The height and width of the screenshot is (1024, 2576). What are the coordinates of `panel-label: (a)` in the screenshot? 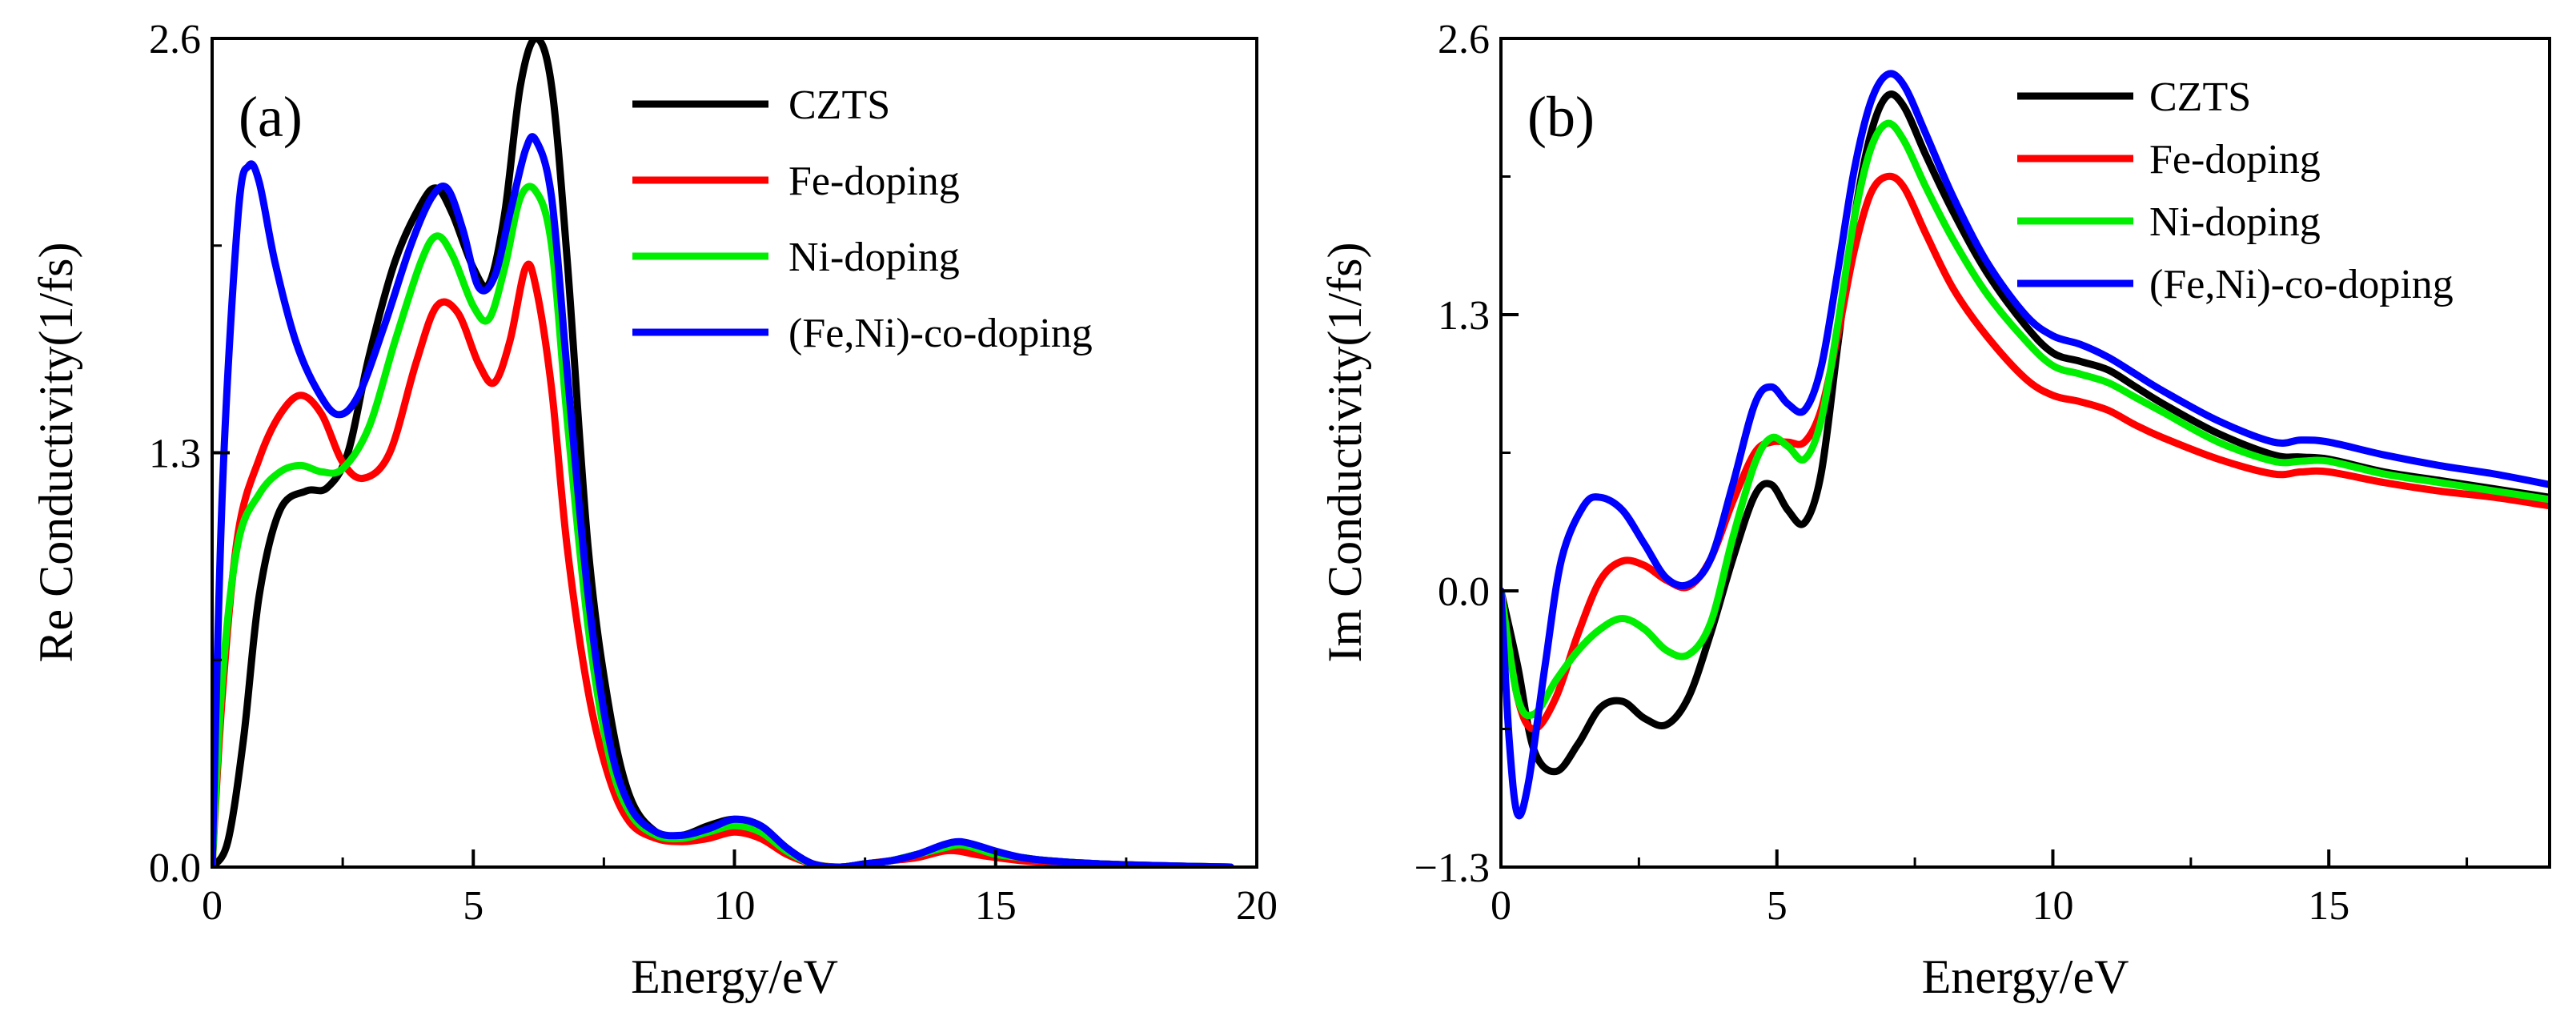 It's located at (271, 117).